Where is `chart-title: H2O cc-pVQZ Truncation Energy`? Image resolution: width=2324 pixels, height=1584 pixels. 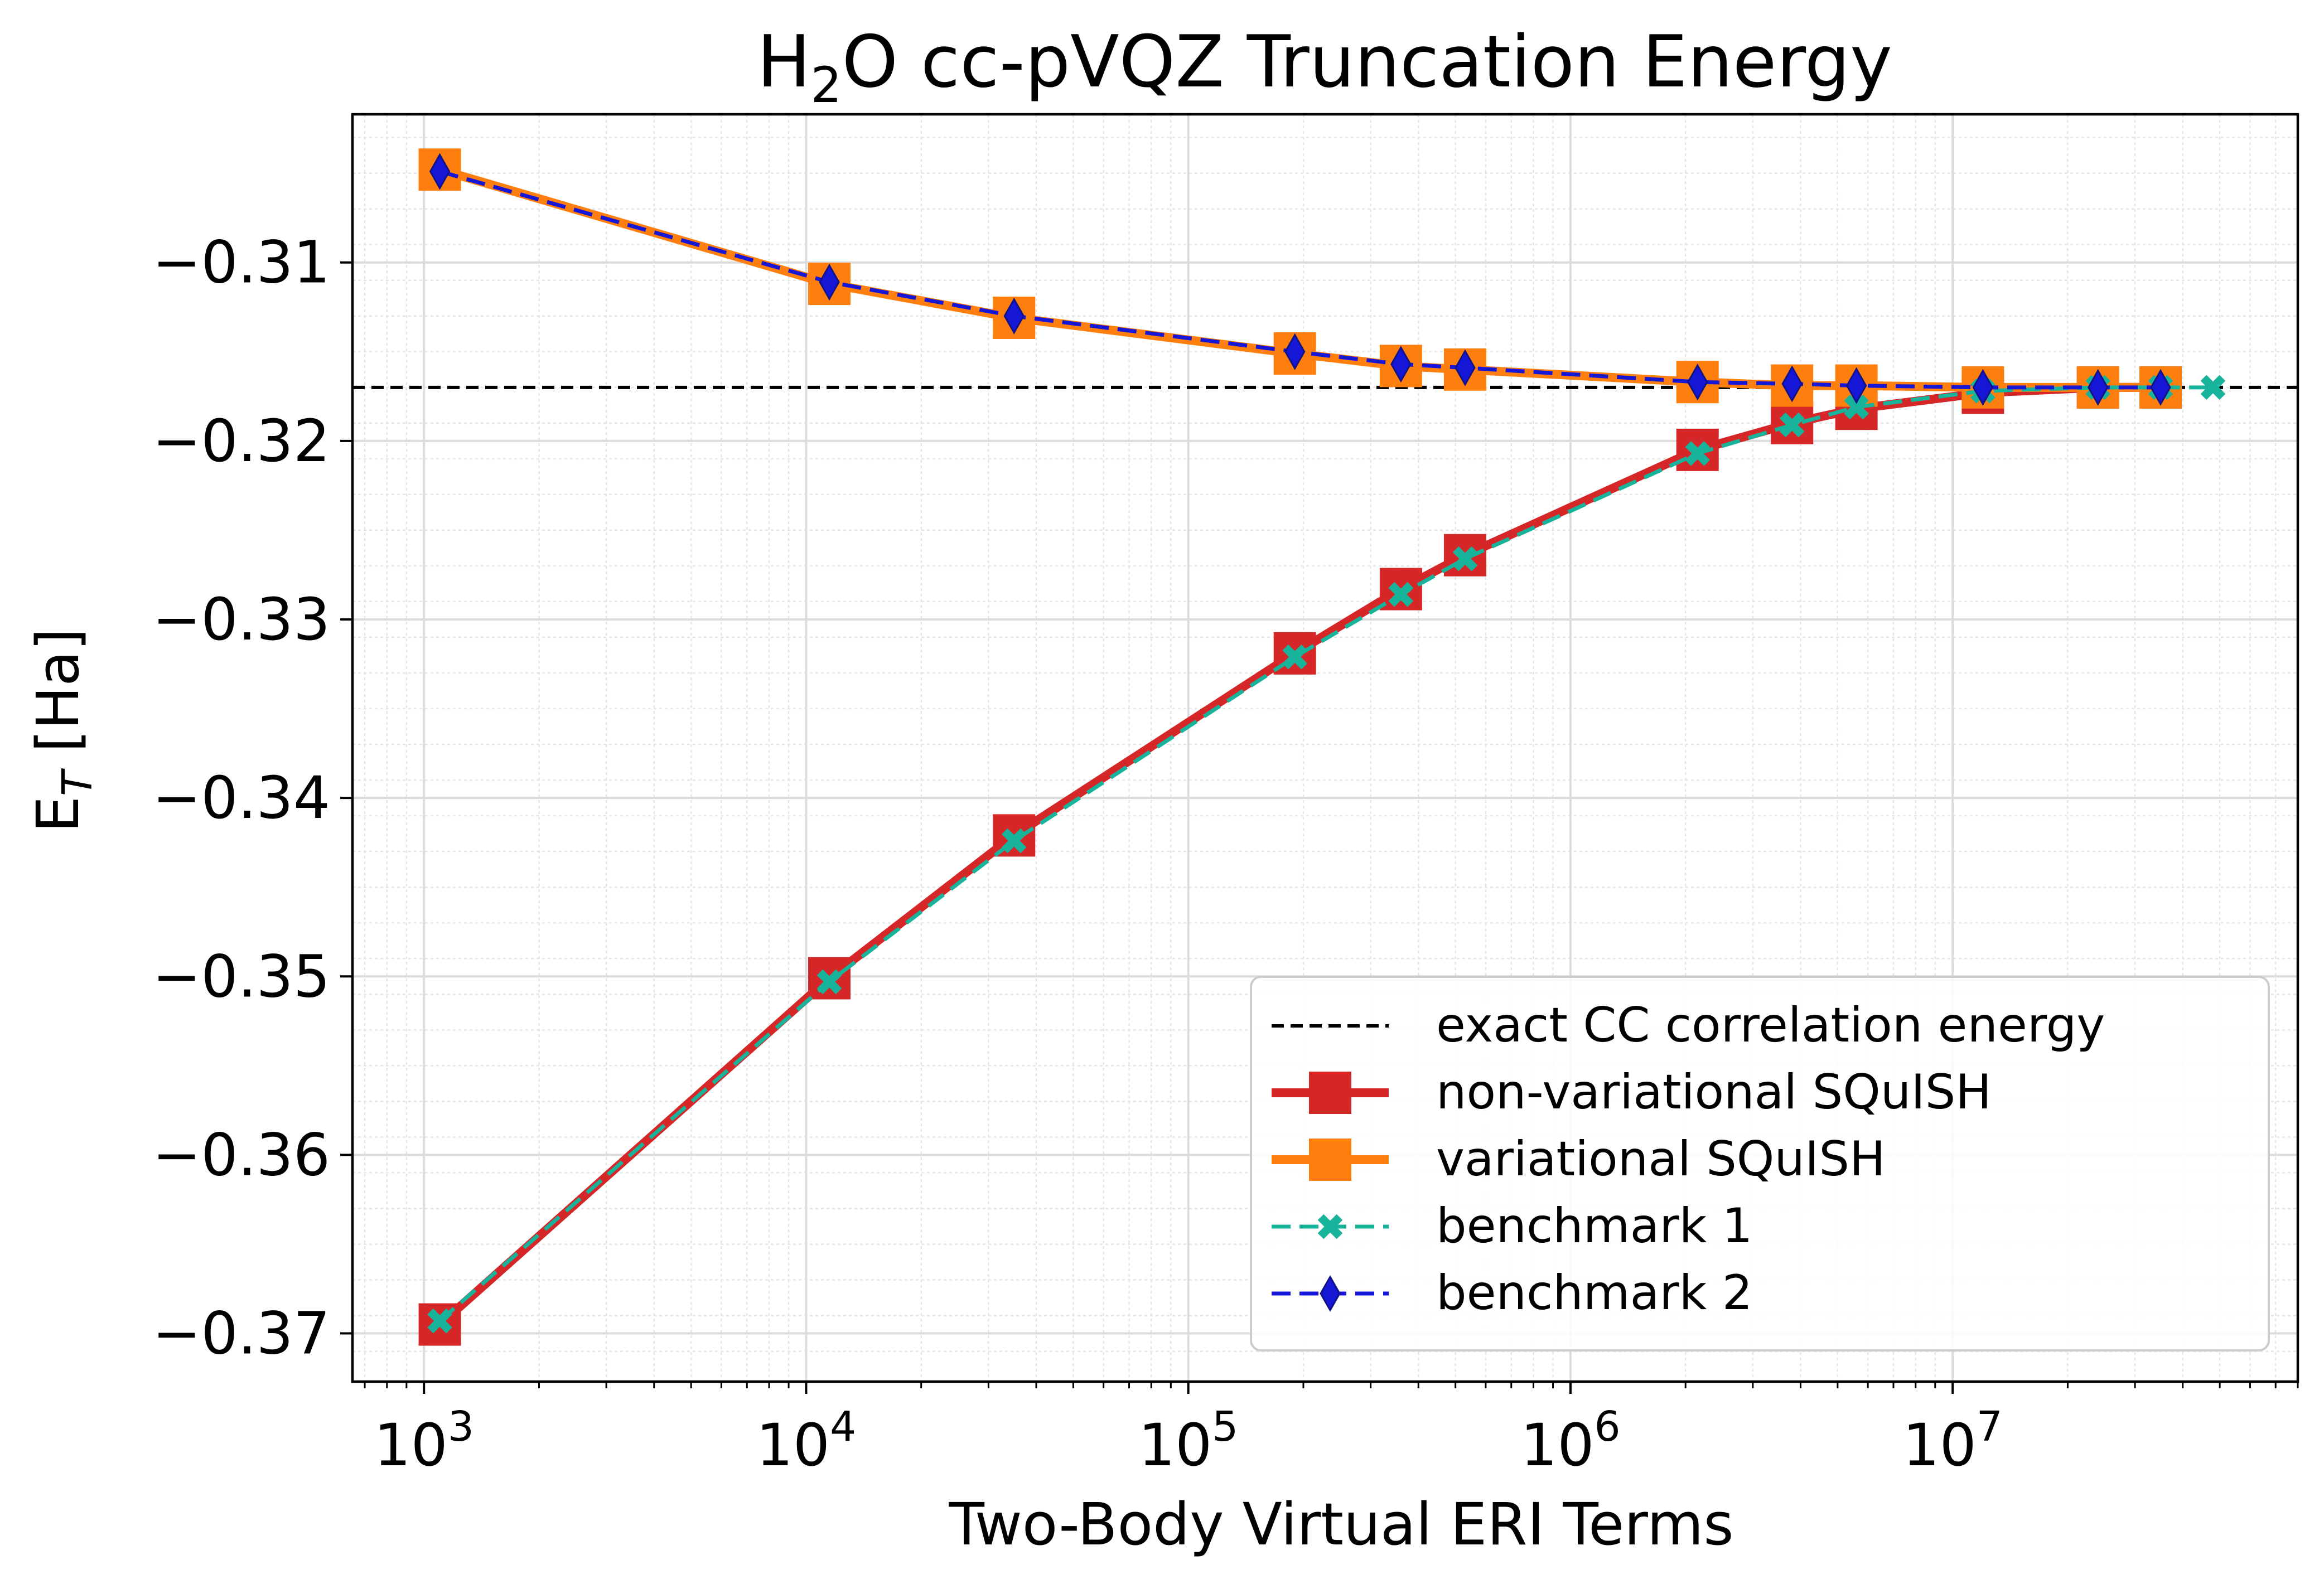
chart-title: H2O cc-pVQZ Truncation Energy is located at coordinates (1324, 67).